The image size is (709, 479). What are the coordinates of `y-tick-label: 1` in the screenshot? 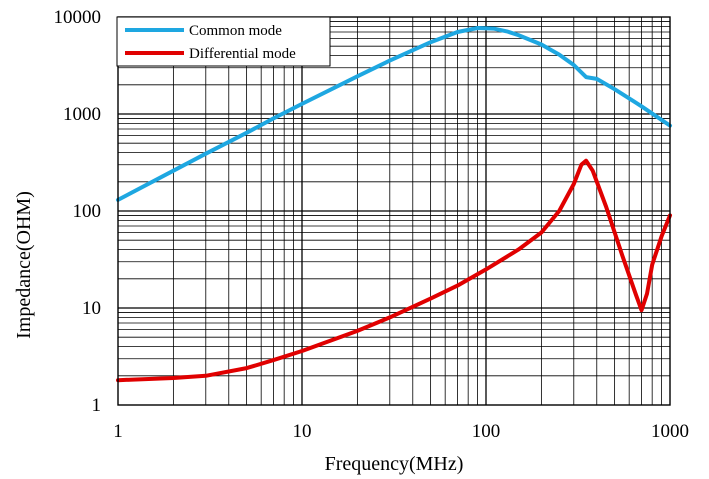 It's located at (97, 405).